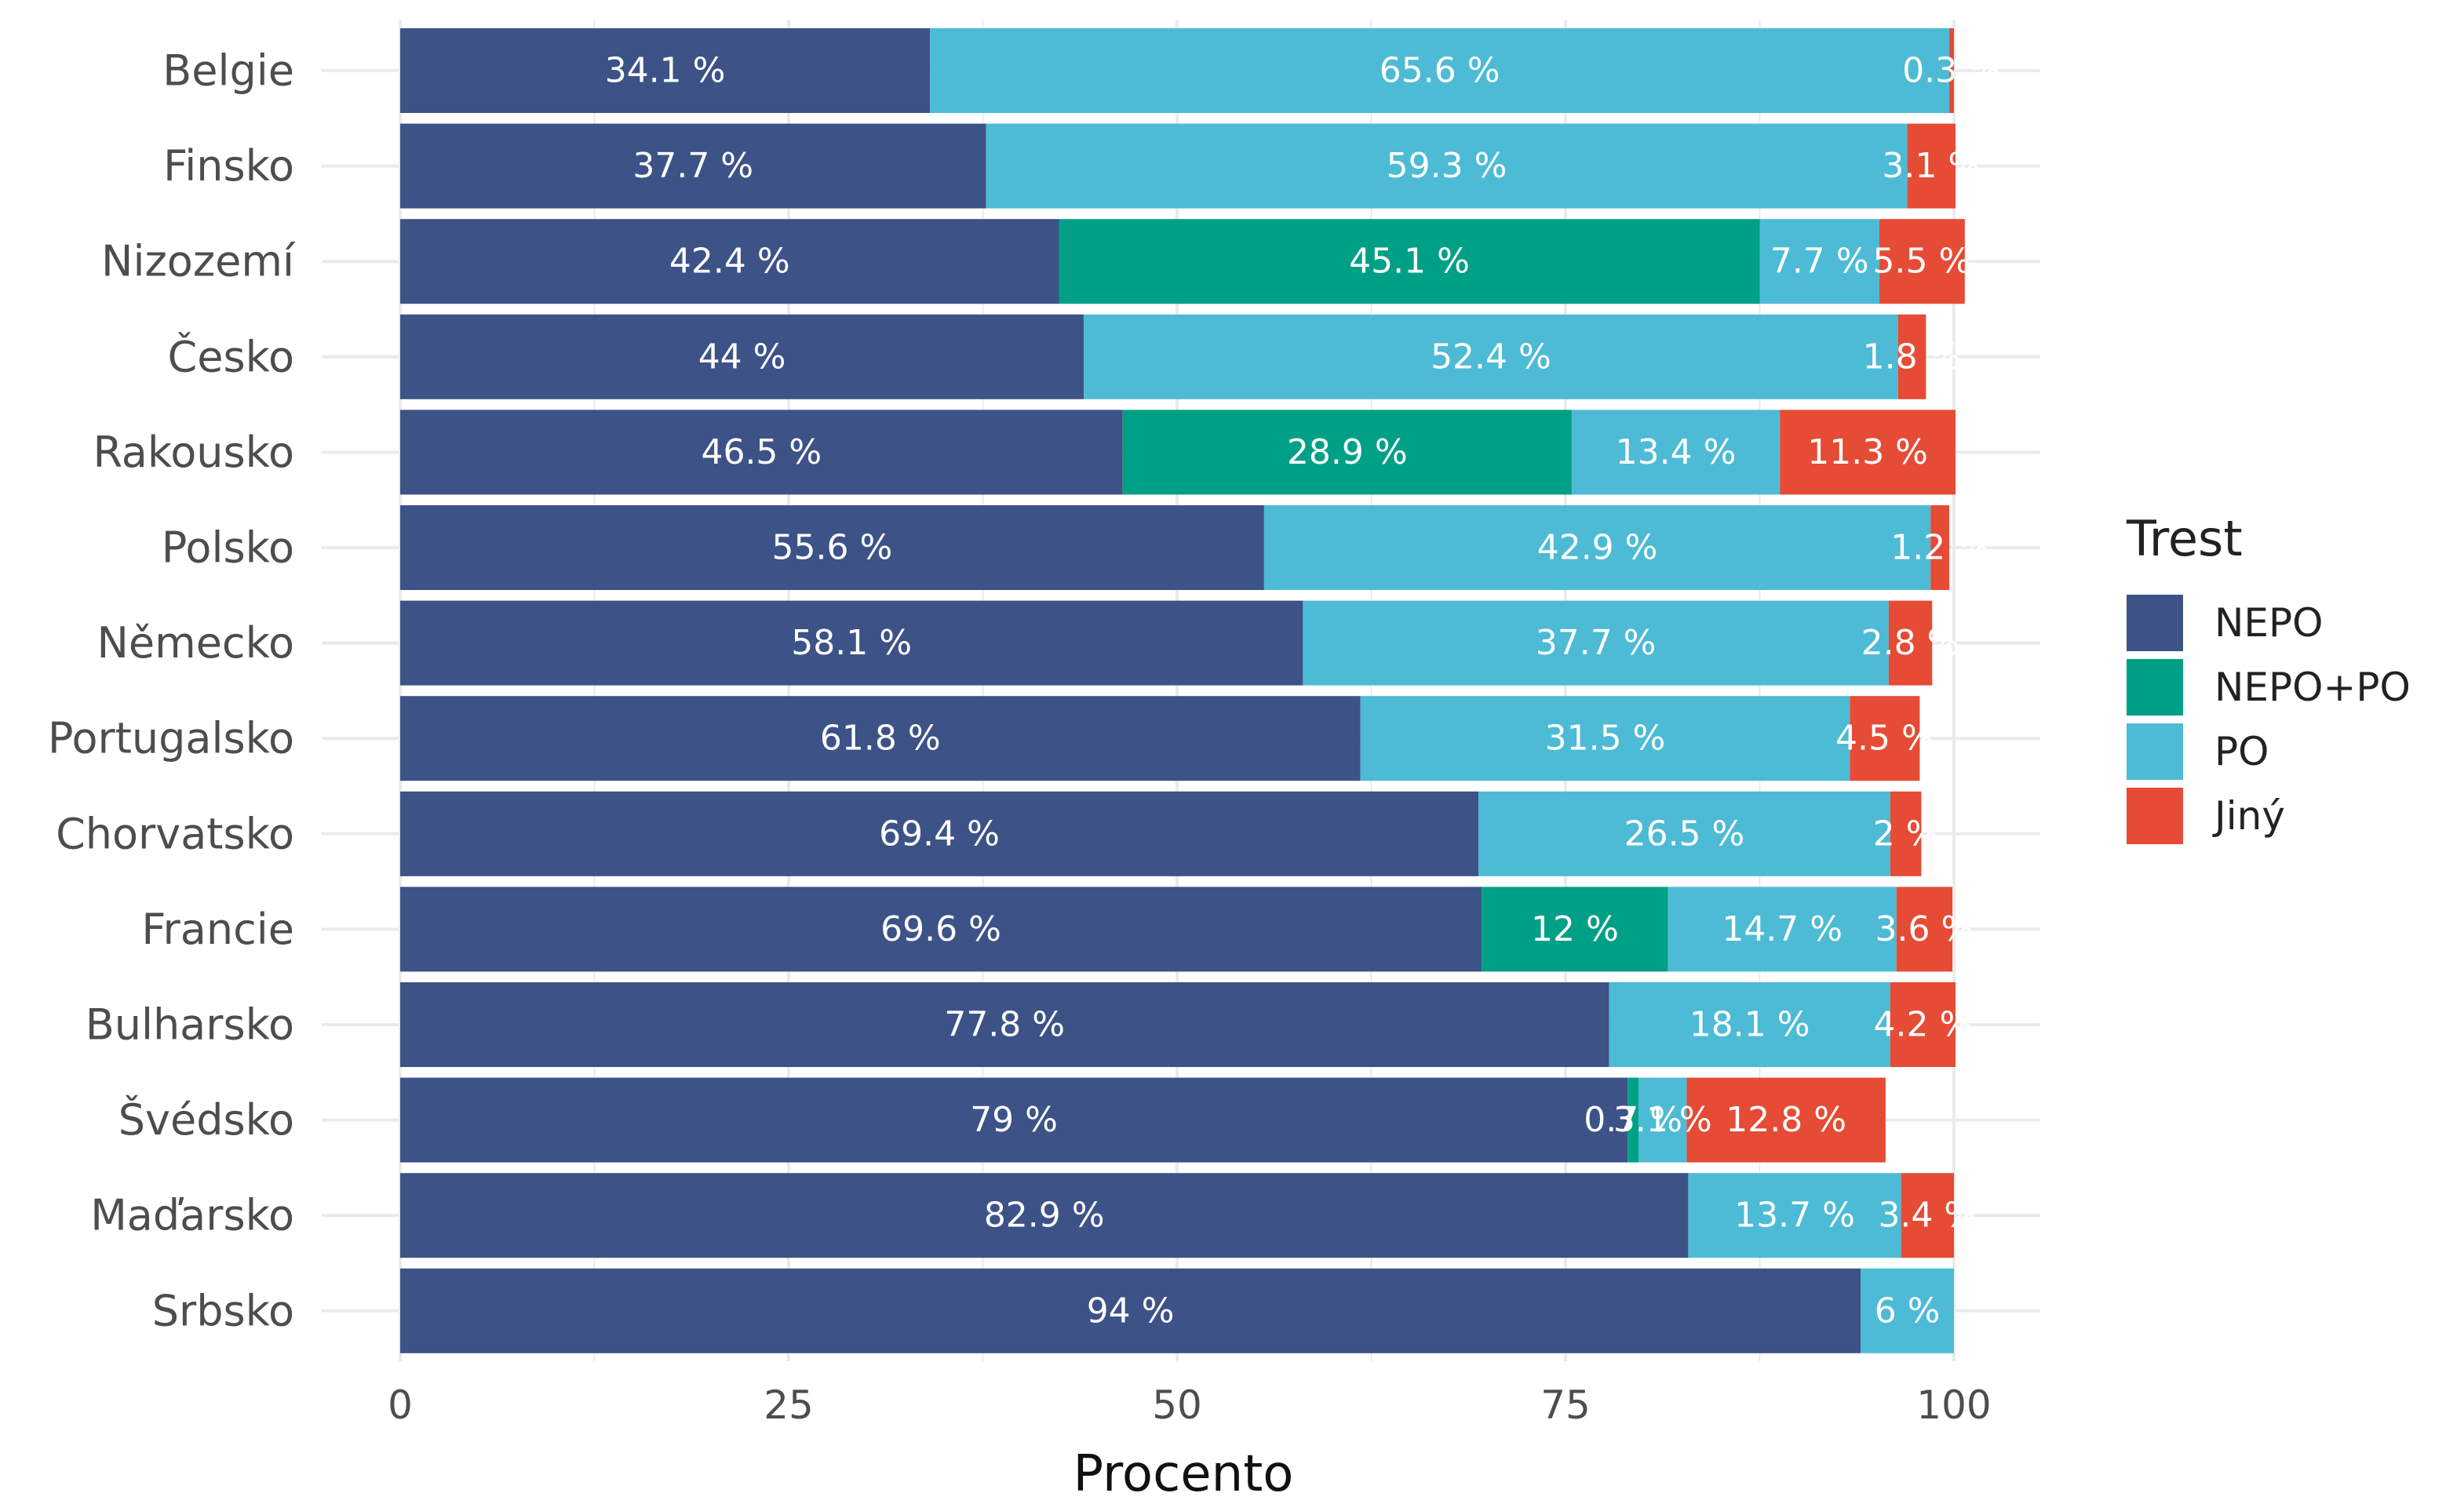 Image resolution: width=2464 pixels, height=1504 pixels. What do you see at coordinates (789, 1405) in the screenshot?
I see `x-tick-label: 25` at bounding box center [789, 1405].